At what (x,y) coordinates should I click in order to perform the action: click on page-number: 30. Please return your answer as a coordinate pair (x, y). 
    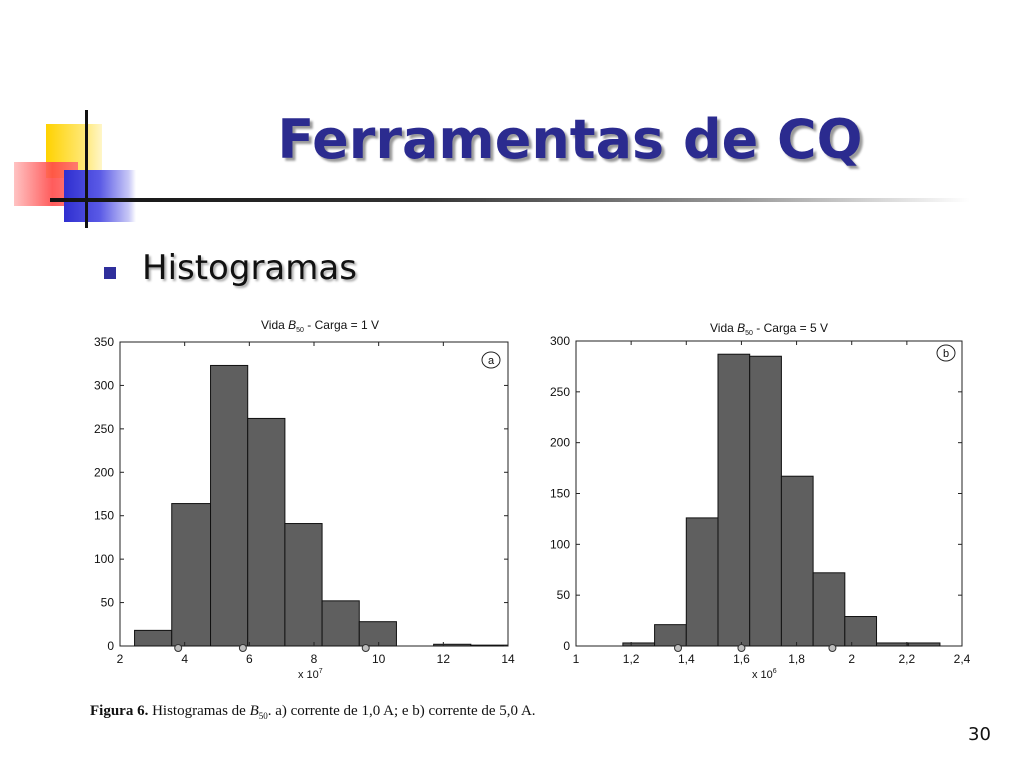
    Looking at the image, I should click on (979, 734).